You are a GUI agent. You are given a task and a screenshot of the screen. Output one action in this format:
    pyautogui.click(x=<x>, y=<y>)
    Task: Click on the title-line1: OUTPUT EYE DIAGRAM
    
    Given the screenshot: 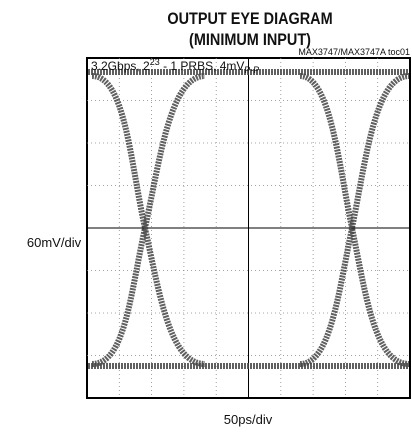 What is the action you would take?
    pyautogui.click(x=249, y=19)
    